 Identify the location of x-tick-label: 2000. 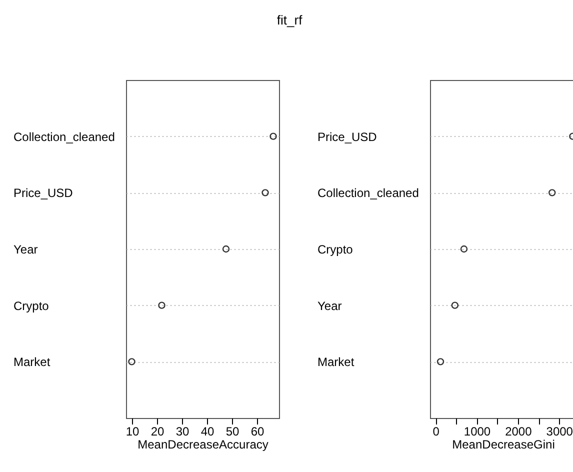
(518, 431).